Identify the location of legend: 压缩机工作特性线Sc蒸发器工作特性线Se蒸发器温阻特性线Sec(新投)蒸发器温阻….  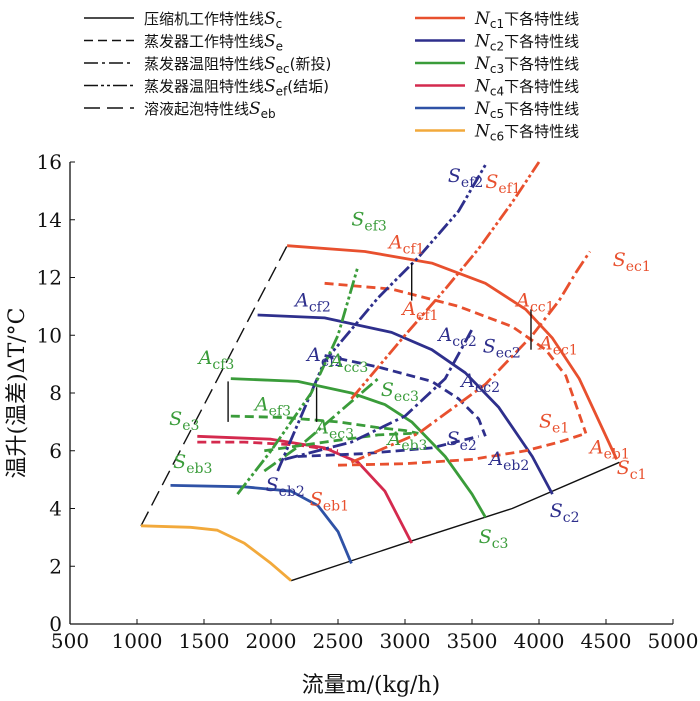
(331, 76).